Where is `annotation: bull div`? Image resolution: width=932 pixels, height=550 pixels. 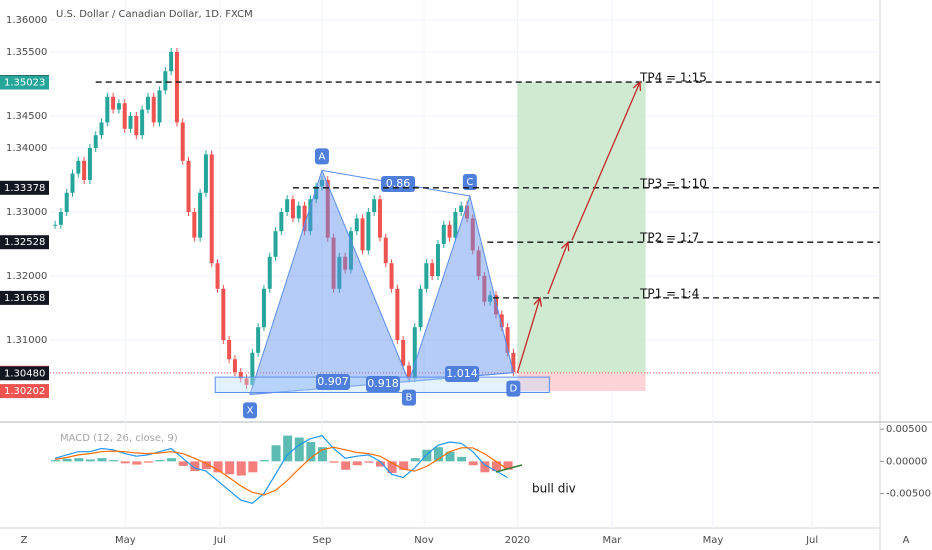 annotation: bull div is located at coordinates (554, 489).